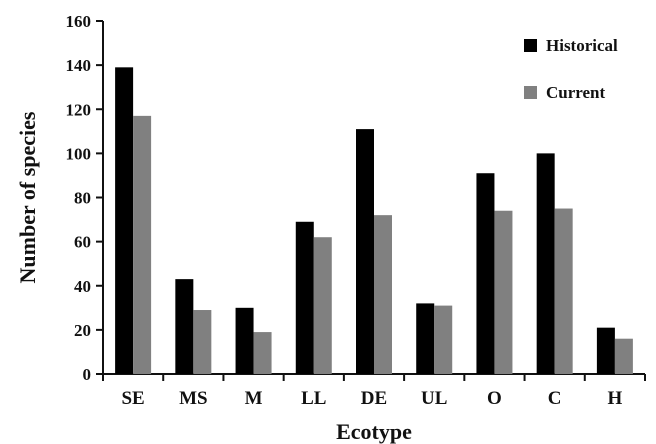  I want to click on x-tick-label: DE, so click(374, 398).